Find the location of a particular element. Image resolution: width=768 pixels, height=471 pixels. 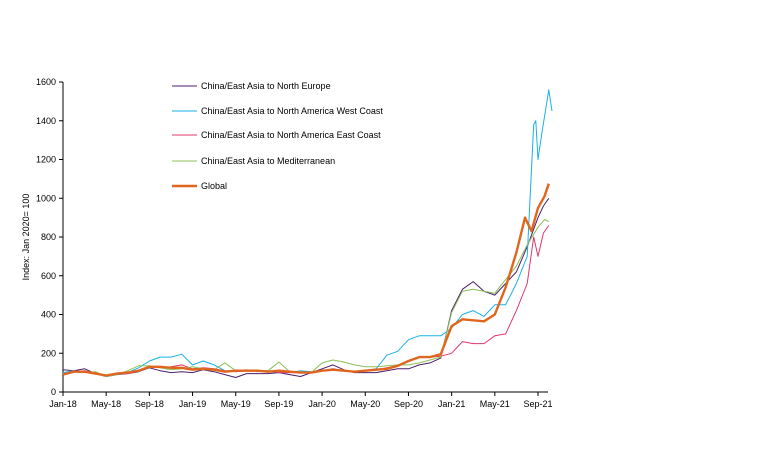

y-tick-label: 0 is located at coordinates (53, 392).